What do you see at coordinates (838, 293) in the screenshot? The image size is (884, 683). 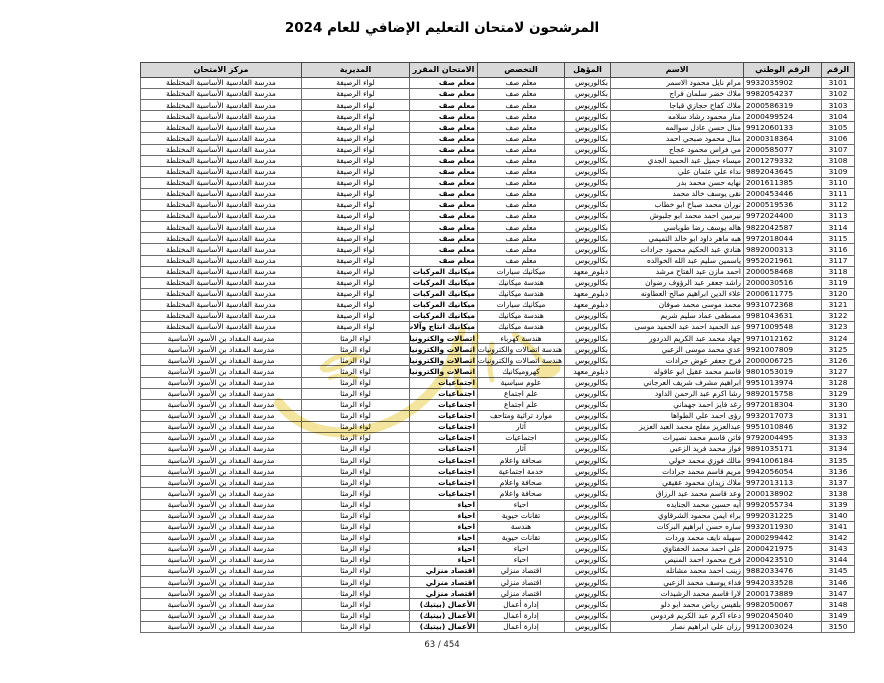 I see `cell-row-number: 3120` at bounding box center [838, 293].